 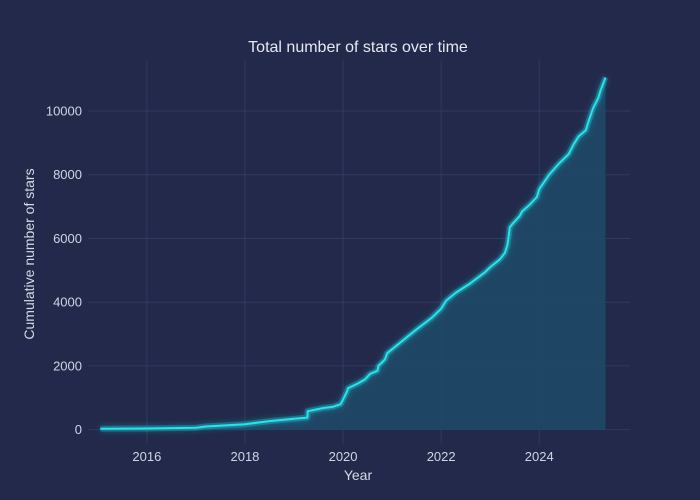 What do you see at coordinates (244, 456) in the screenshot?
I see `x-tick-label: 2018` at bounding box center [244, 456].